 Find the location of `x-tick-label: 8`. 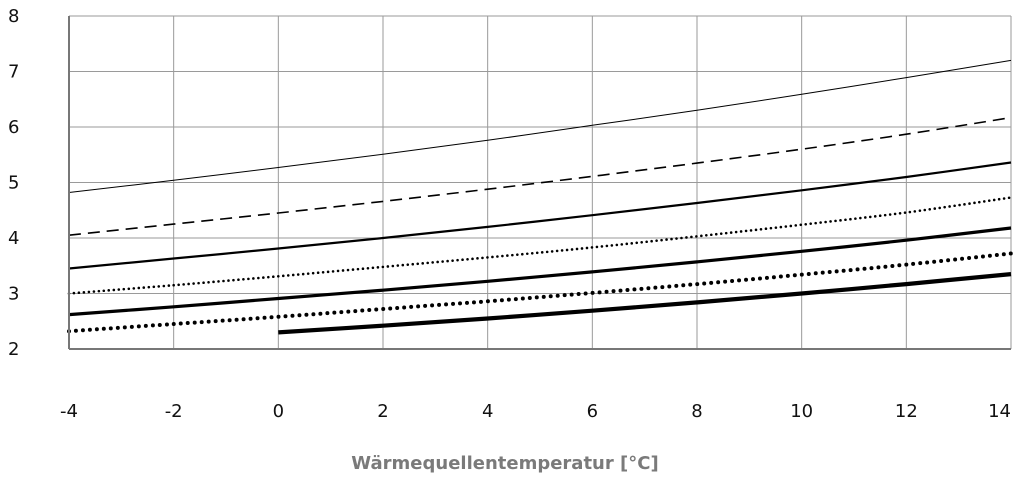

x-tick-label: 8 is located at coordinates (696, 411).